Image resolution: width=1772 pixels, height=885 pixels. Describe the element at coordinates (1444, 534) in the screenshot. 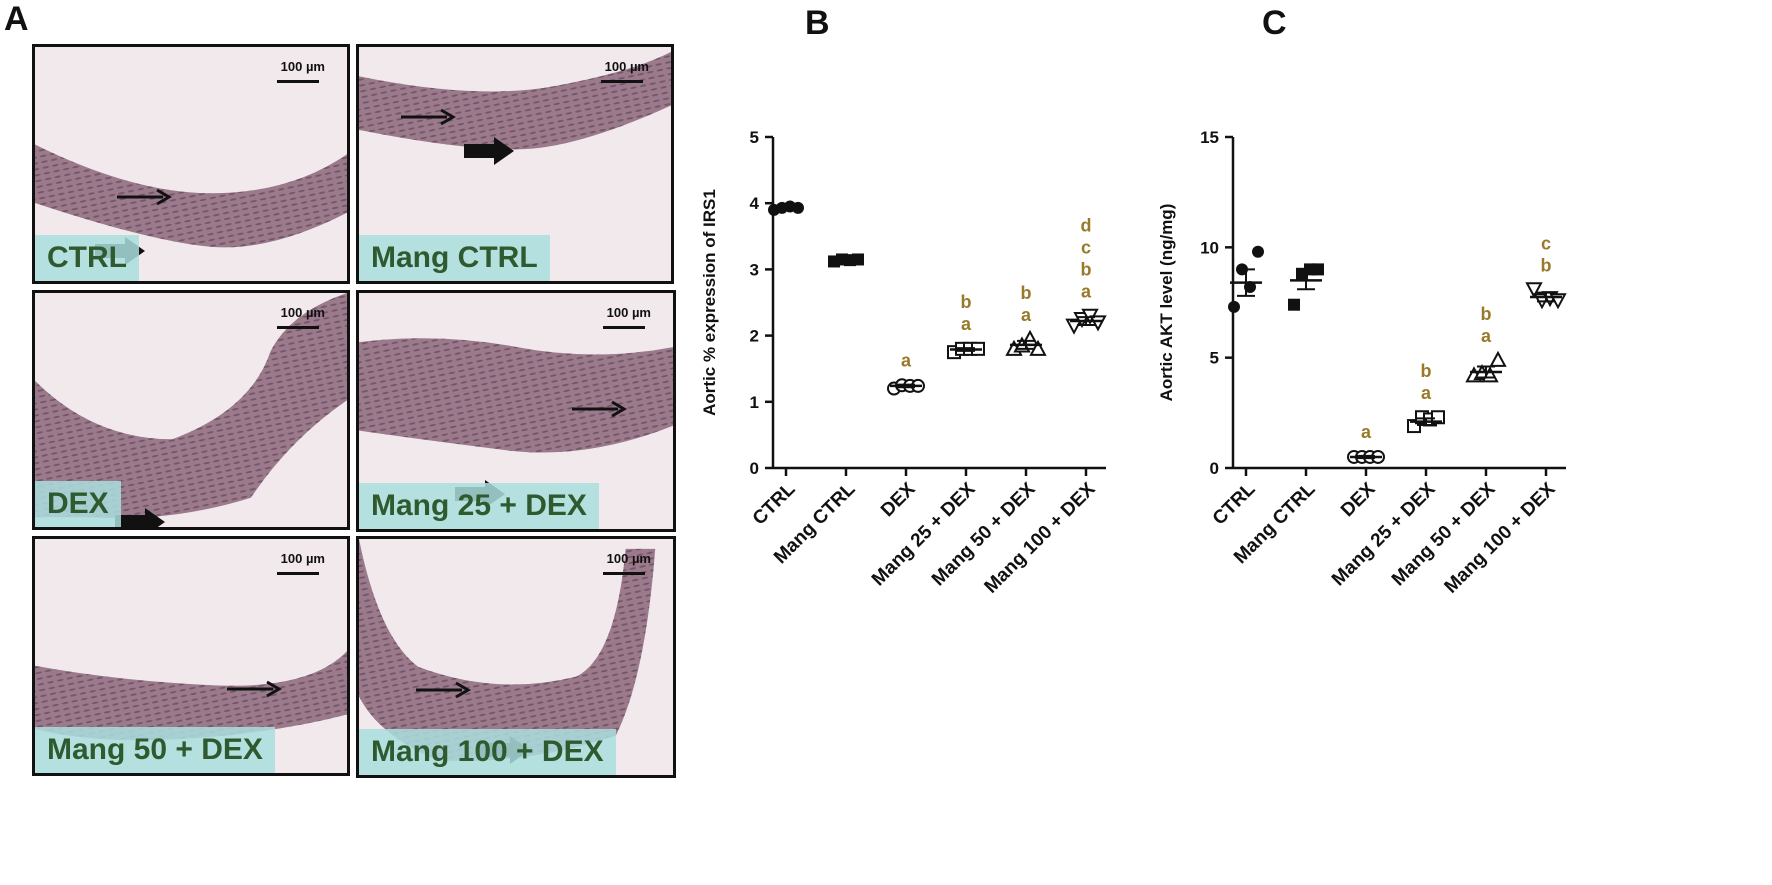

I see `x-tick-label: Mang 50 + DEX` at that location.